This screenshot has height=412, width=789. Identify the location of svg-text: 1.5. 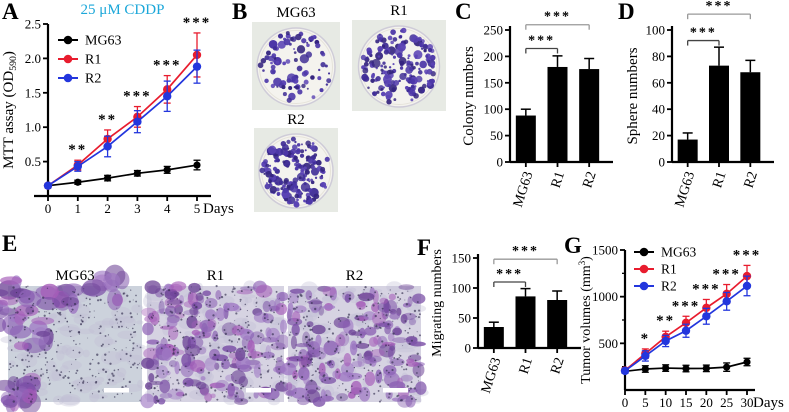
(33, 92).